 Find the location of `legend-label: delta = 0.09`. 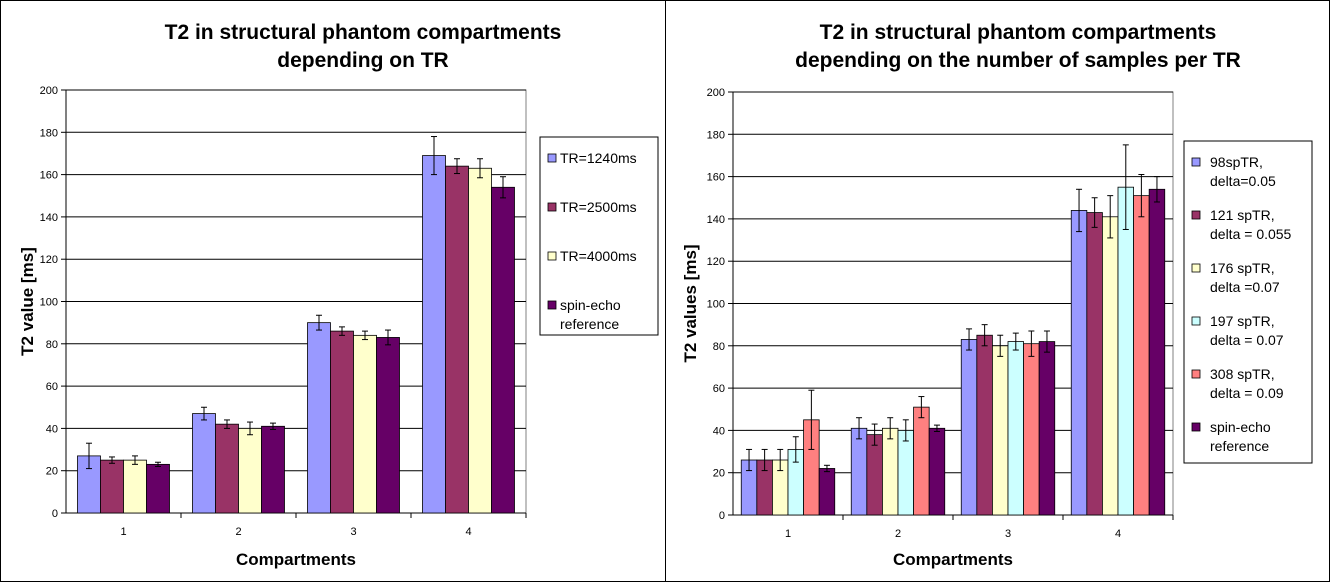

legend-label: delta = 0.09 is located at coordinates (1247, 393).